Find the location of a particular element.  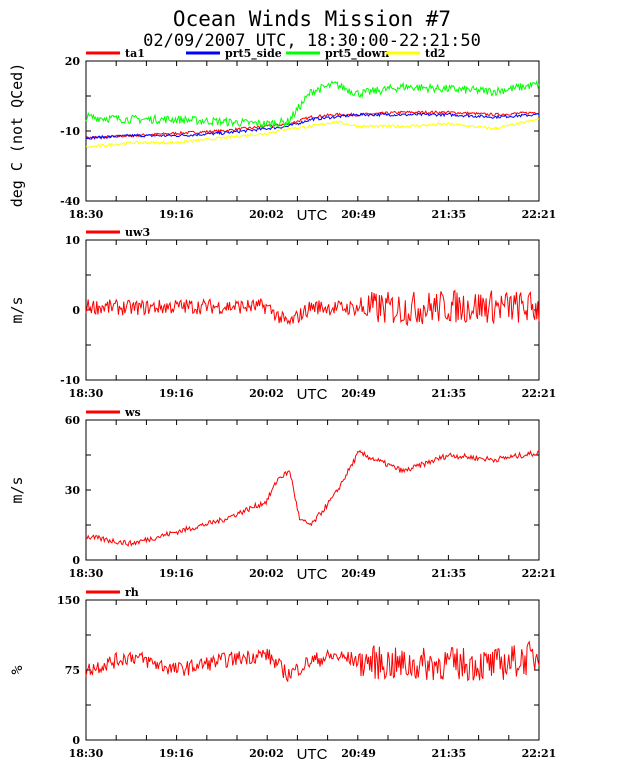

legend-label-td2: td2 is located at coordinates (435, 53).